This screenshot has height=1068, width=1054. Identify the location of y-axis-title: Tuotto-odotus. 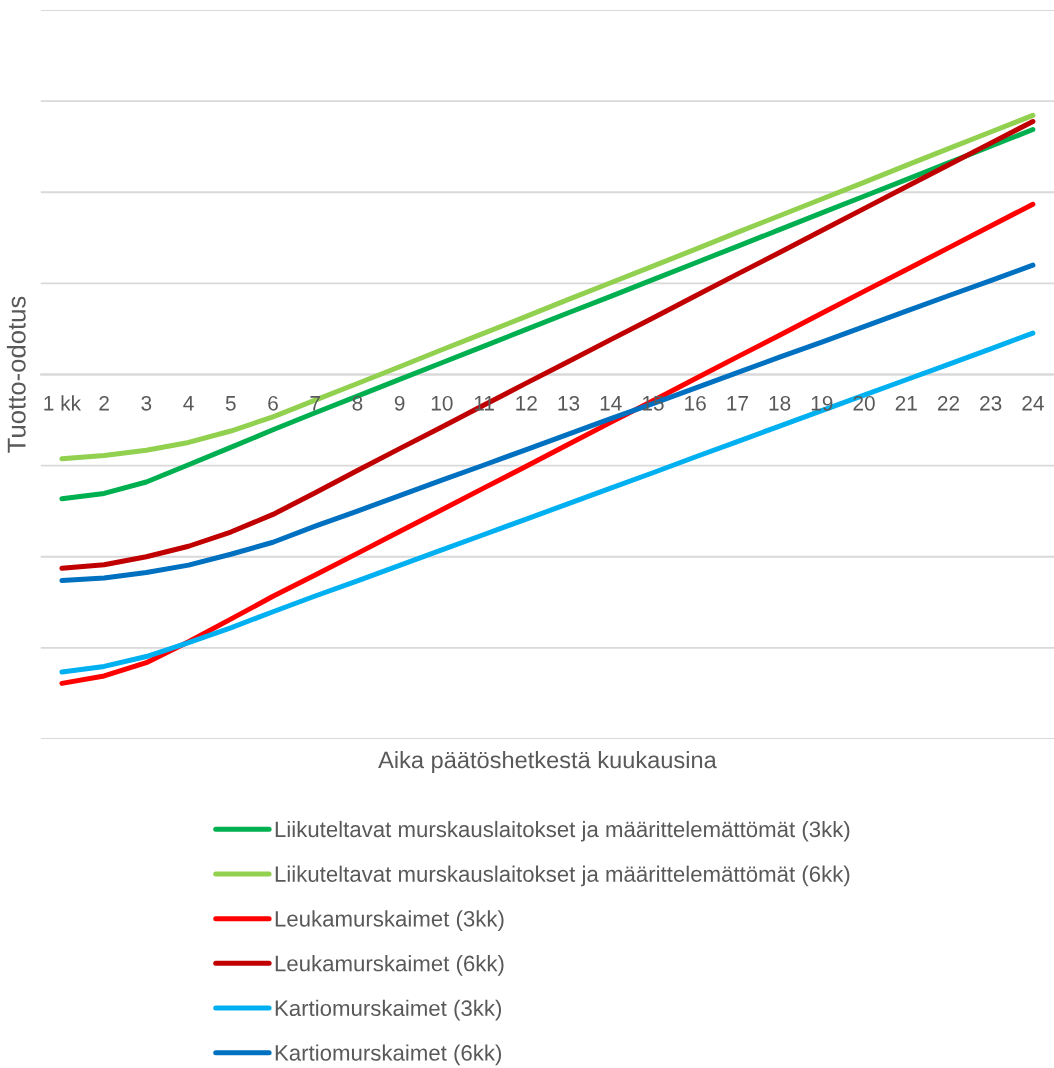
(16, 374).